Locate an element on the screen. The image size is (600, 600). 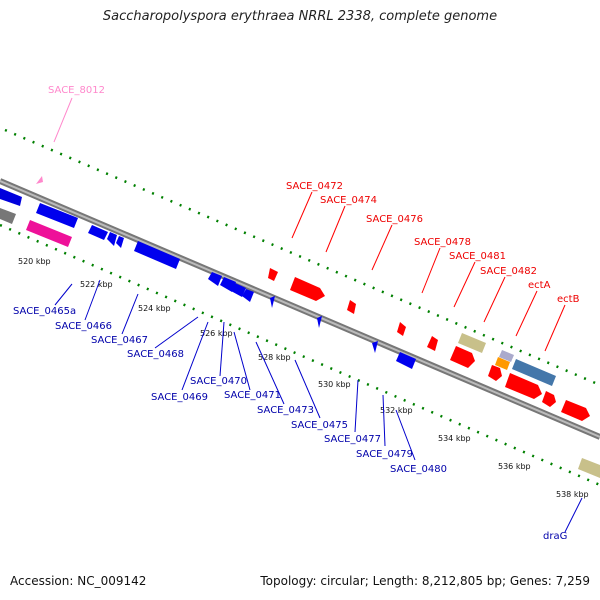
pink-gene-feature is located at coordinates (49, 233).